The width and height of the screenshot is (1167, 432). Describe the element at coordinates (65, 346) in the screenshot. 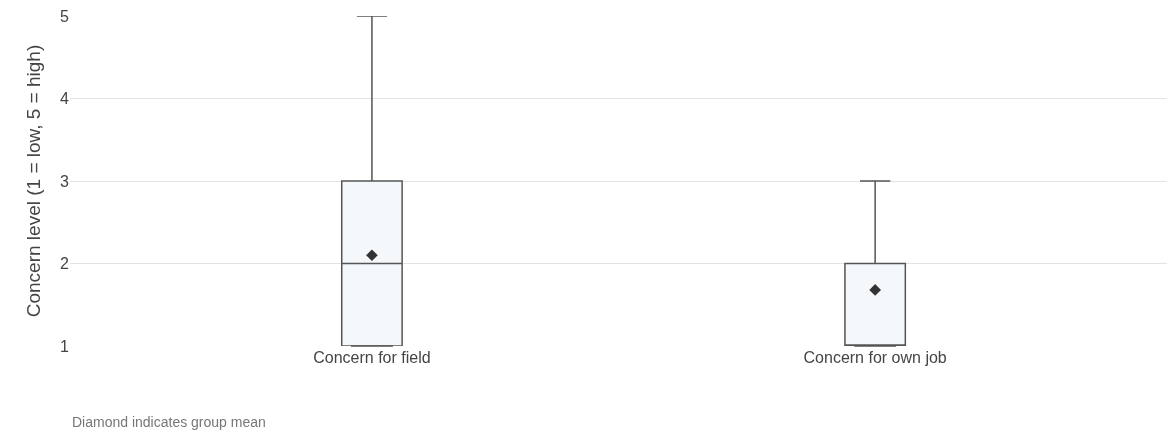

I see `y-tick-label: 1` at that location.